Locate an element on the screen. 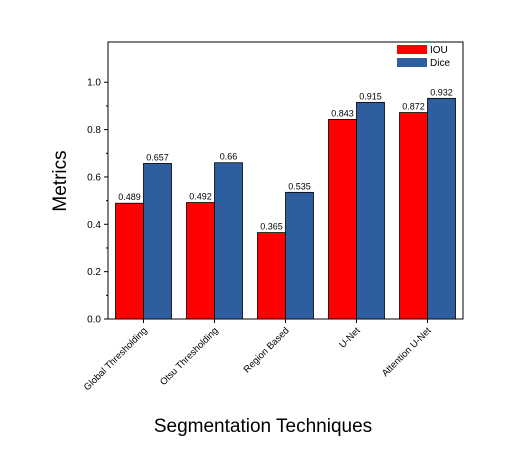  bar-value-label: 0.492 is located at coordinates (200, 197).